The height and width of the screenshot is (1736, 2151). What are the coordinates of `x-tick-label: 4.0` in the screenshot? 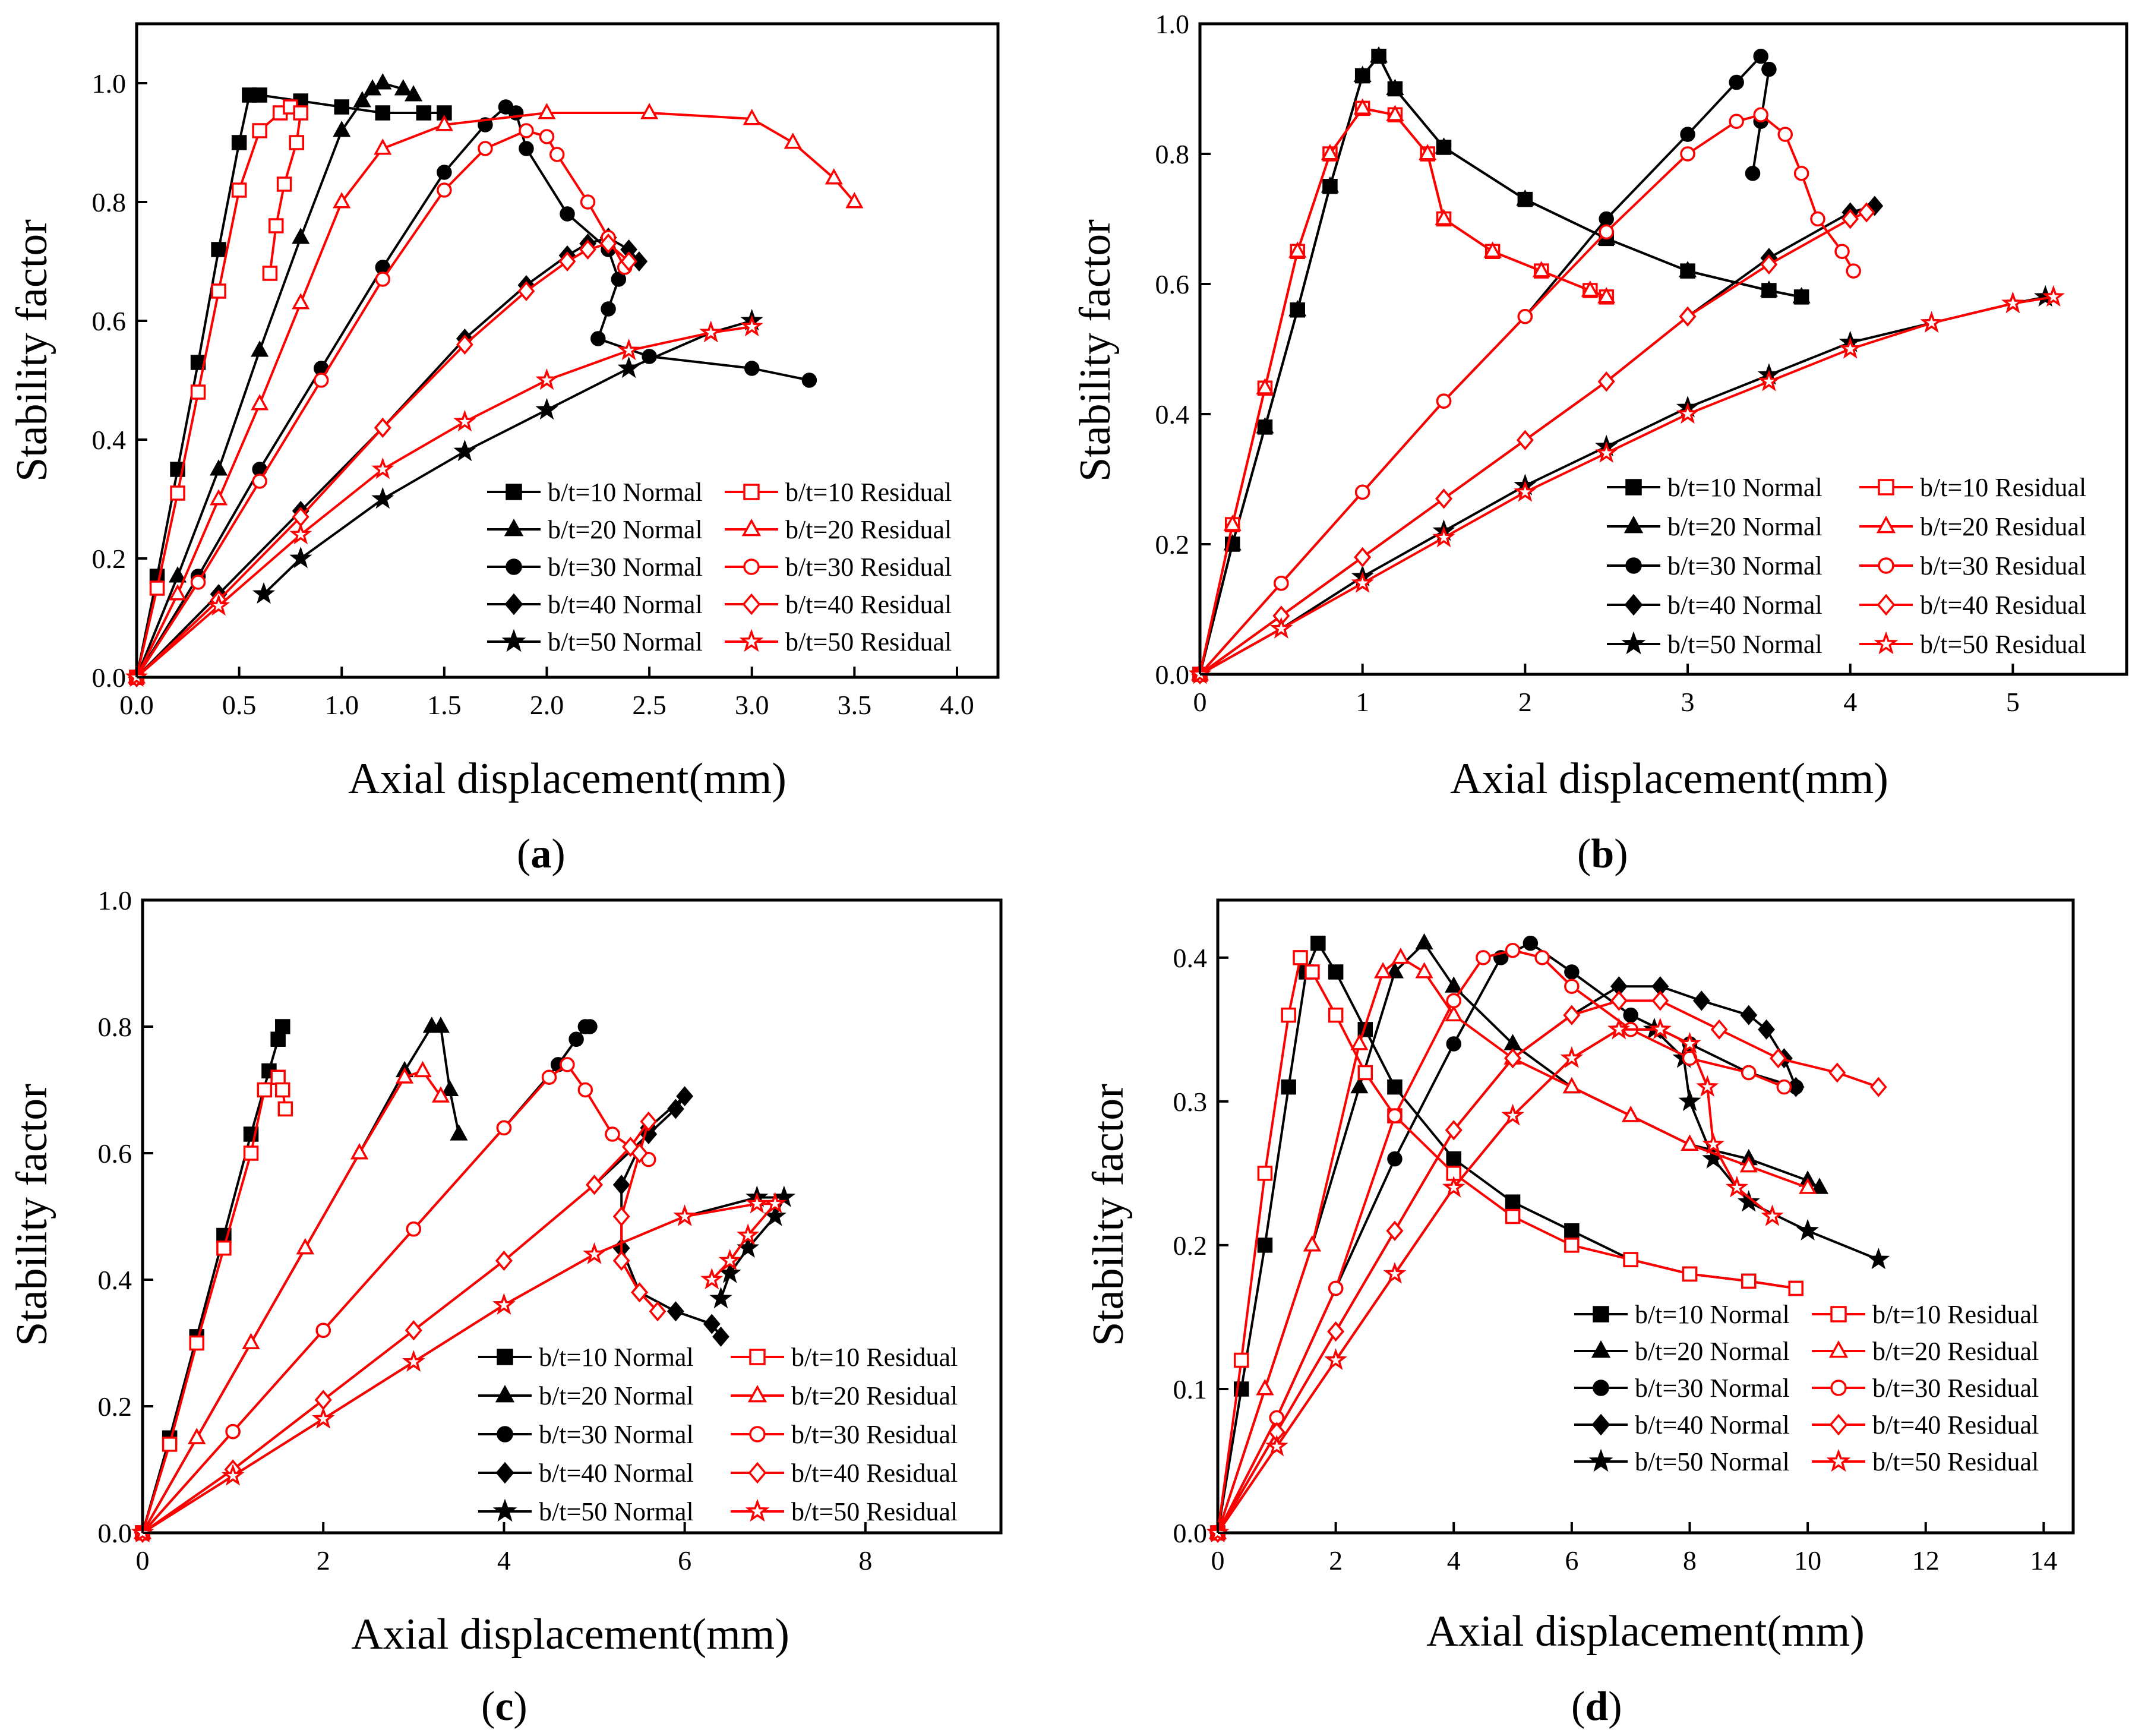 It's located at (957, 705).